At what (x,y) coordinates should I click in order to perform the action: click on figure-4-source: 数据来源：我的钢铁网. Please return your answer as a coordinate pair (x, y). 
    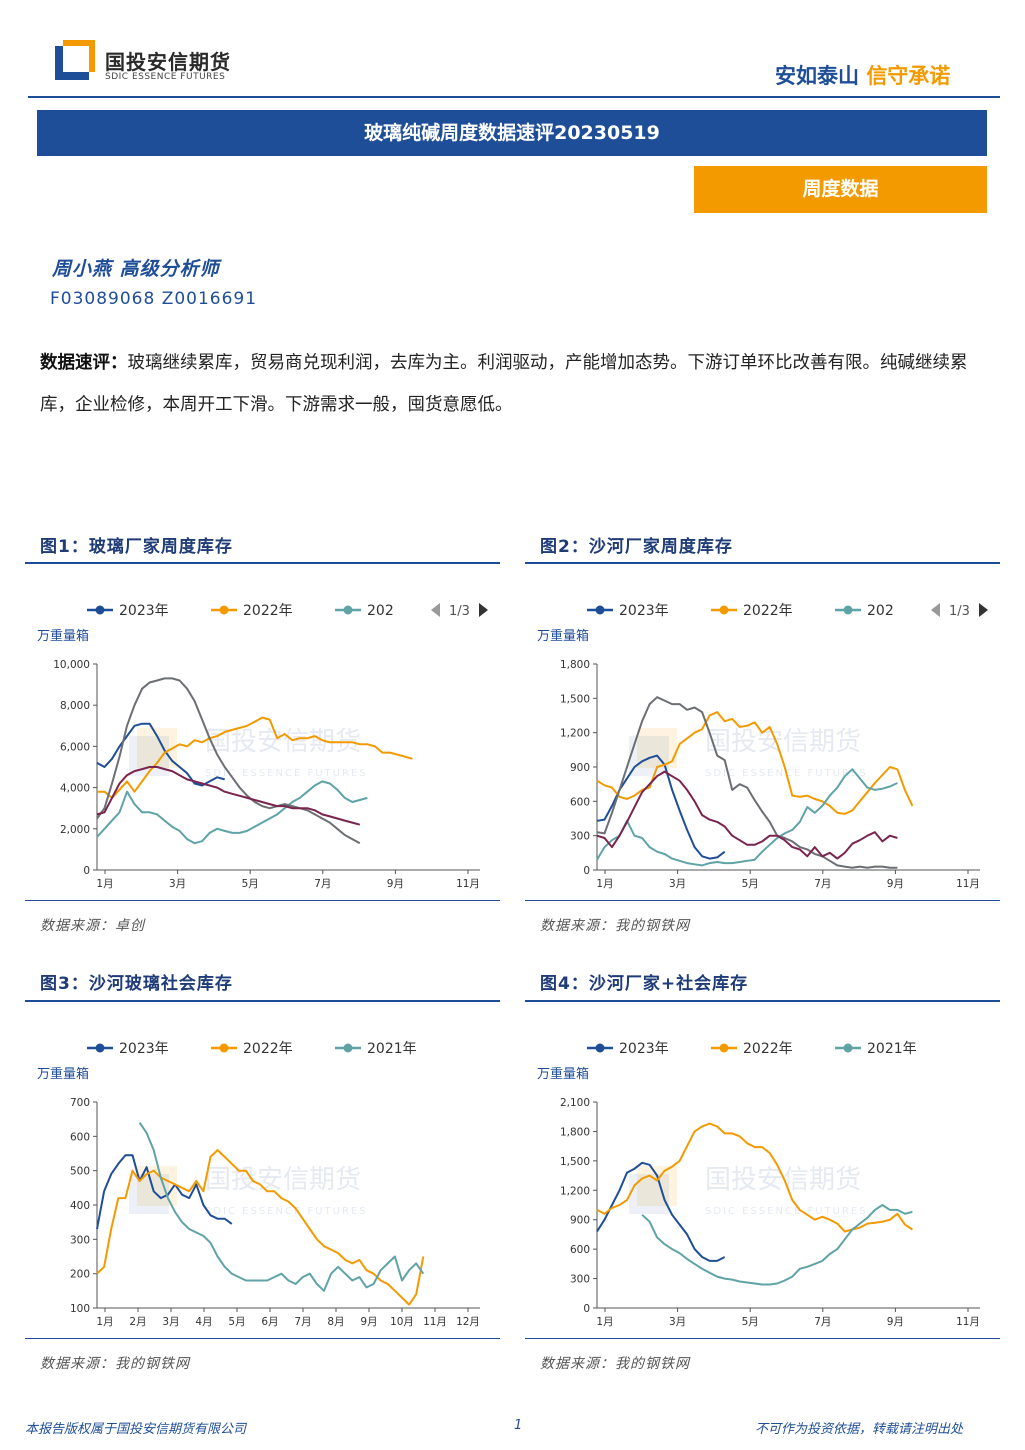
    Looking at the image, I should click on (615, 1364).